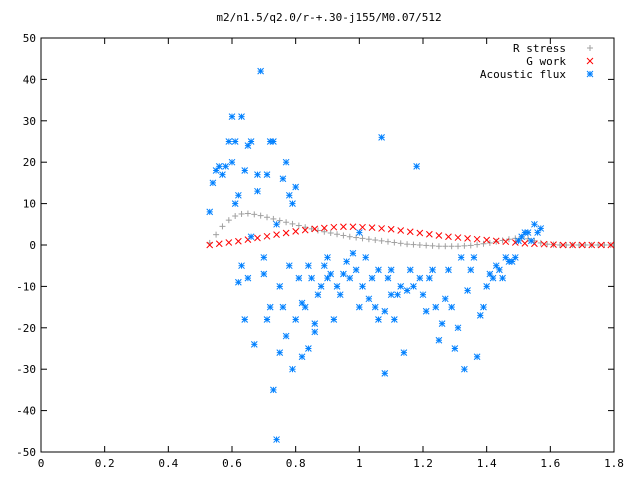 This screenshot has width=640, height=480. What do you see at coordinates (487, 463) in the screenshot?
I see `x-tick-label: 1.4` at bounding box center [487, 463].